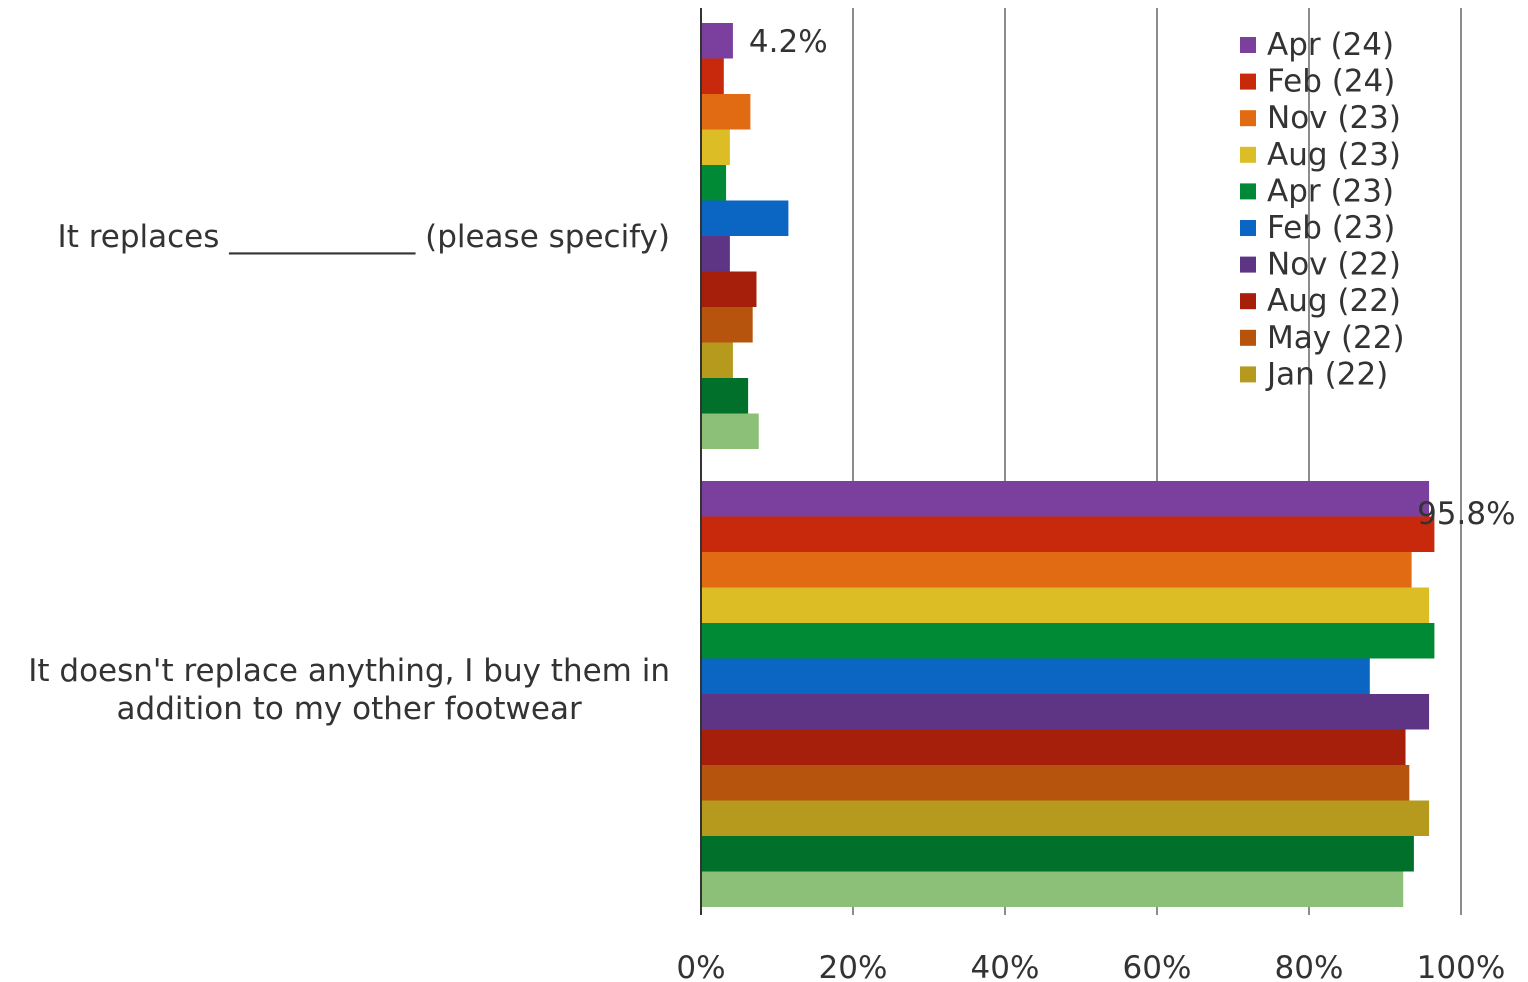  Describe the element at coordinates (700, 966) in the screenshot. I see `x-tick-label: 0%` at that location.